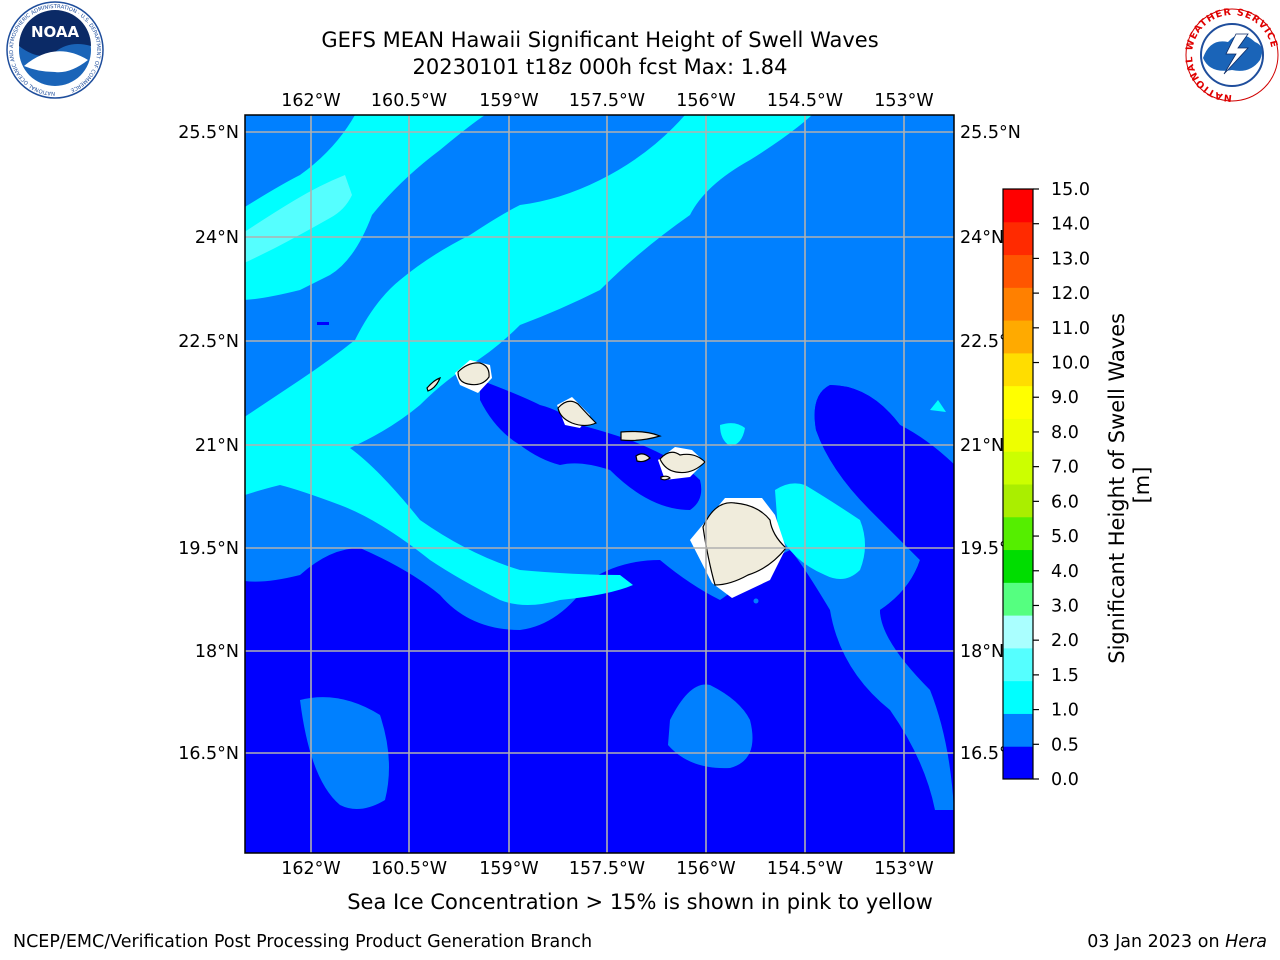 Image resolution: width=1280 pixels, height=960 pixels. Describe the element at coordinates (473, 374) in the screenshot. I see `island-kauai` at that location.